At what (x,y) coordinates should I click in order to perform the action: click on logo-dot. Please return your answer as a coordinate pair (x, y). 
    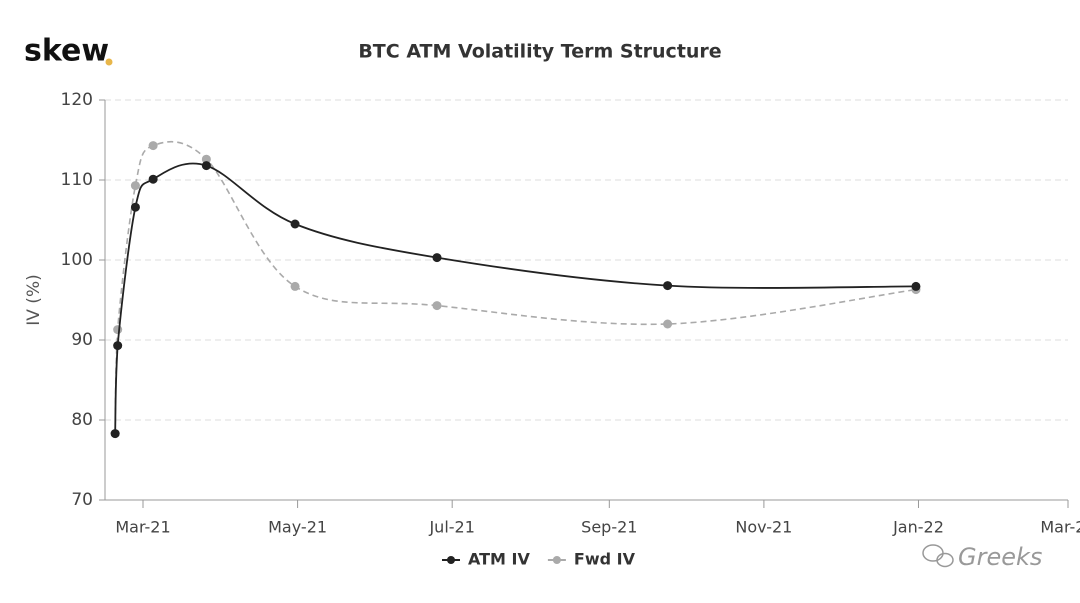
    Looking at the image, I should click on (109, 62).